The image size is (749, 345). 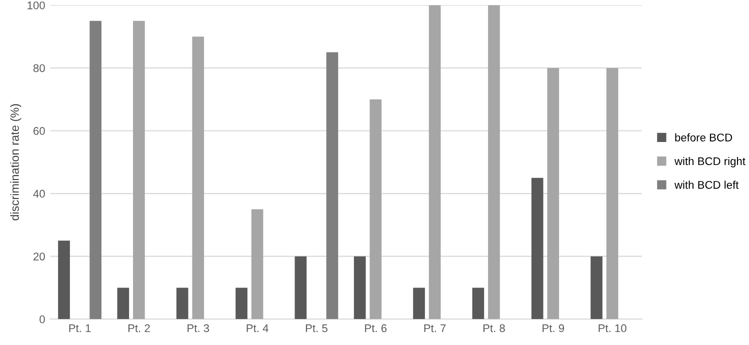 What do you see at coordinates (39, 256) in the screenshot?
I see `y-tick-label: 20` at bounding box center [39, 256].